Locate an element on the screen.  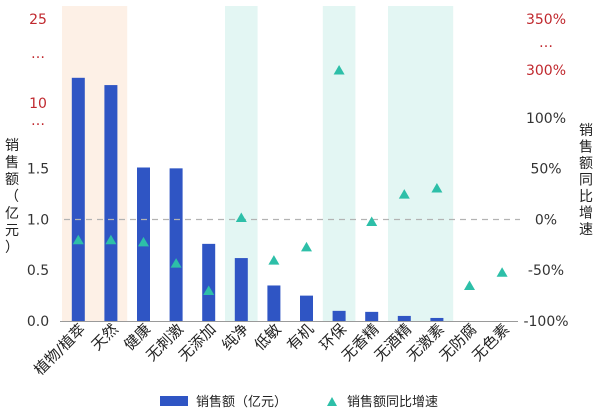
y2-axis-label: 速 is located at coordinates (586, 230).